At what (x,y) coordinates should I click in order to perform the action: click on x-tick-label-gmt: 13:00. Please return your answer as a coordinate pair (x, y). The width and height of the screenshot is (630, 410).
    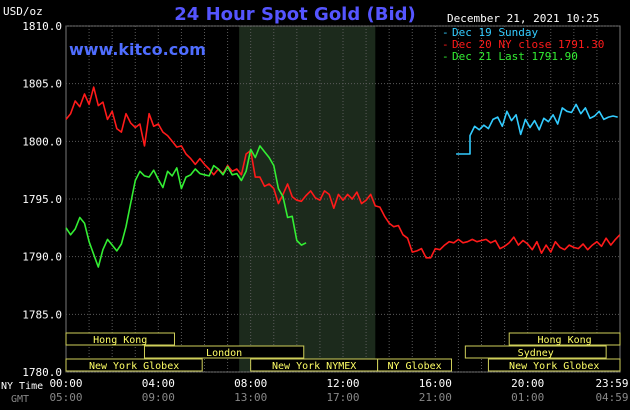
    Looking at the image, I should click on (250, 397).